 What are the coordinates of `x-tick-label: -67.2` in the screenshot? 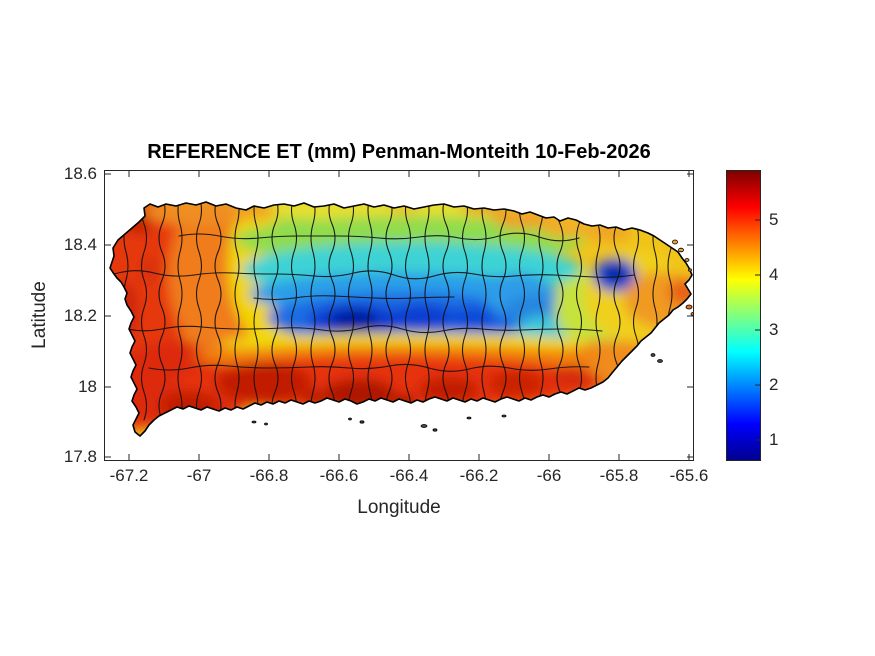 It's located at (129, 475).